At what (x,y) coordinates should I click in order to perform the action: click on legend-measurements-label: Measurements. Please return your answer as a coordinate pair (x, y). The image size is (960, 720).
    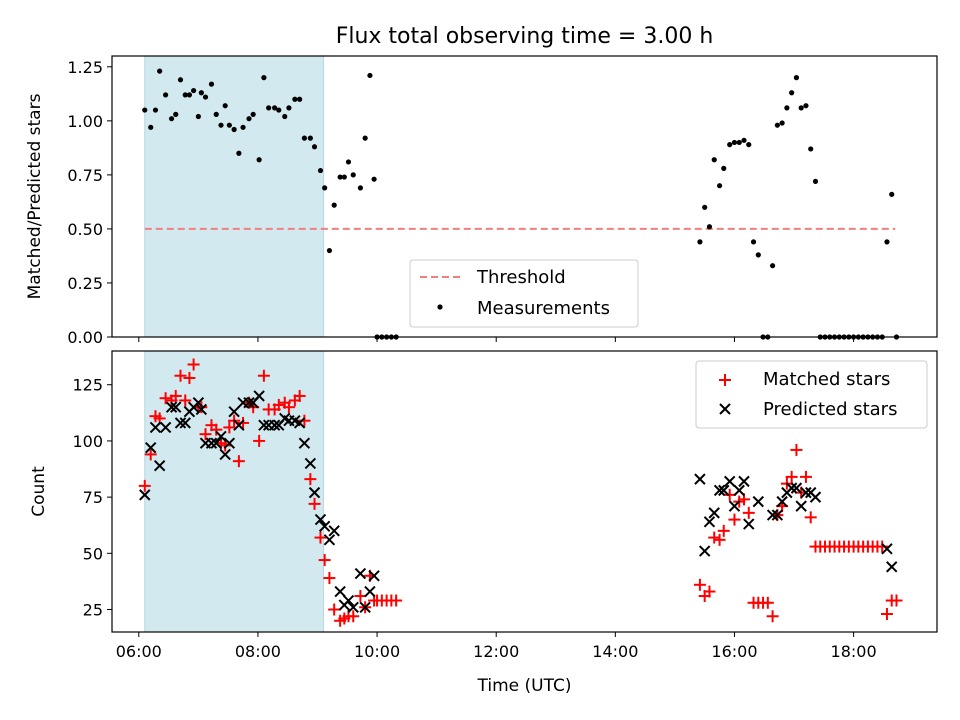
    Looking at the image, I should click on (543, 308).